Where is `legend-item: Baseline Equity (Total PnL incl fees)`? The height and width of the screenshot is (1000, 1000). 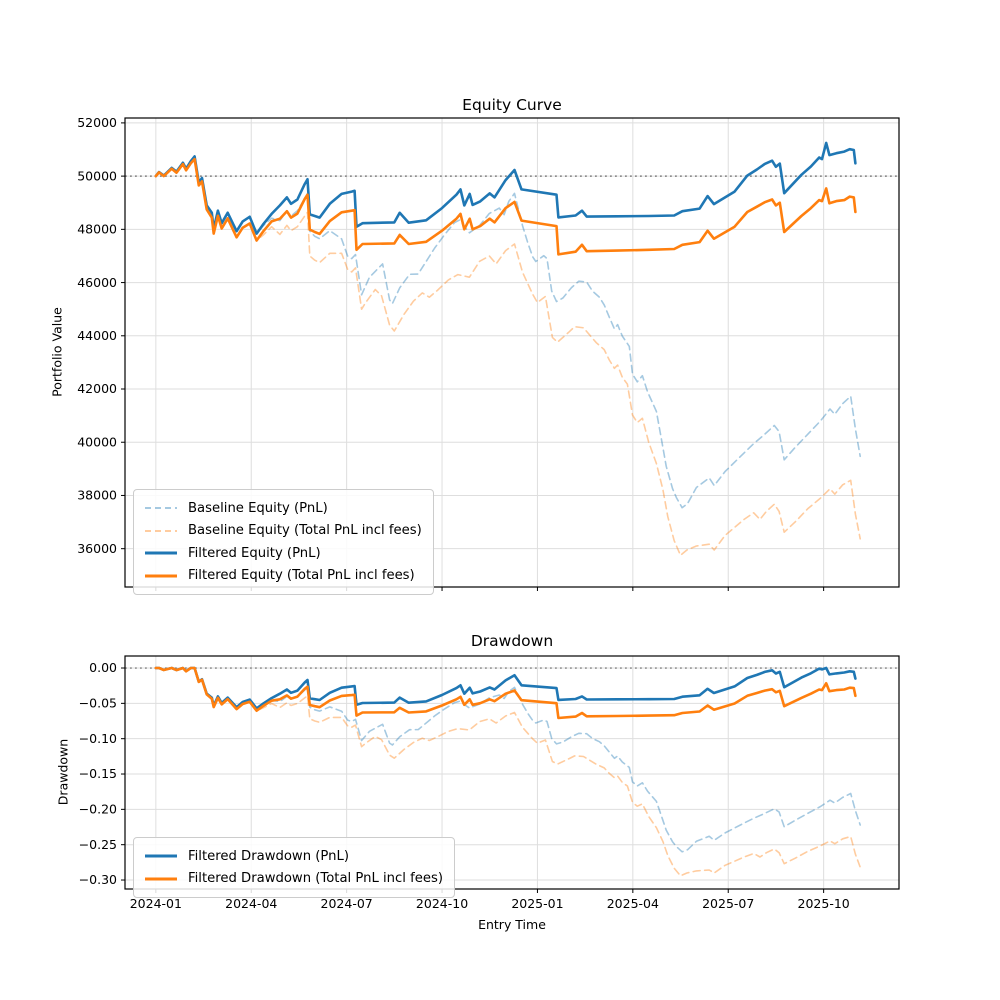
legend-item: Baseline Equity (Total PnL incl fees) is located at coordinates (282, 531).